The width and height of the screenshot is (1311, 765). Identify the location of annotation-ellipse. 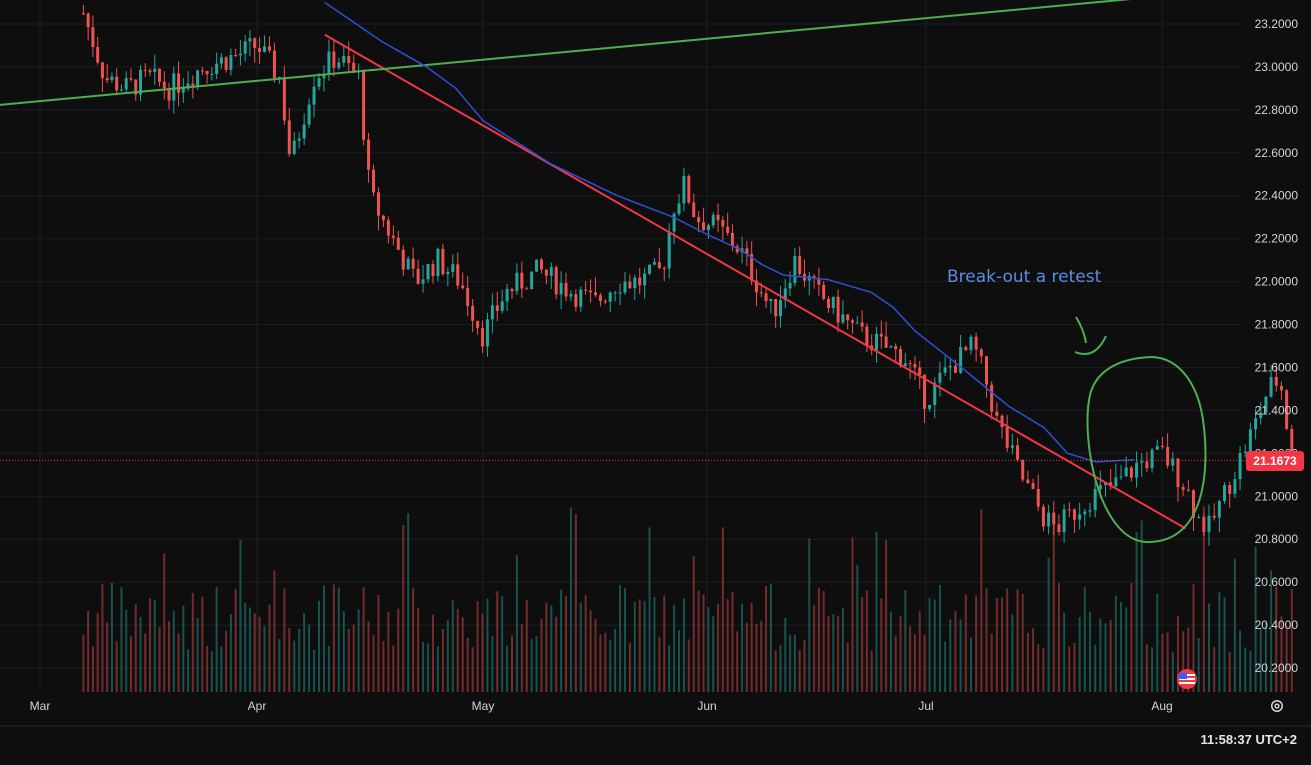
(1146, 449).